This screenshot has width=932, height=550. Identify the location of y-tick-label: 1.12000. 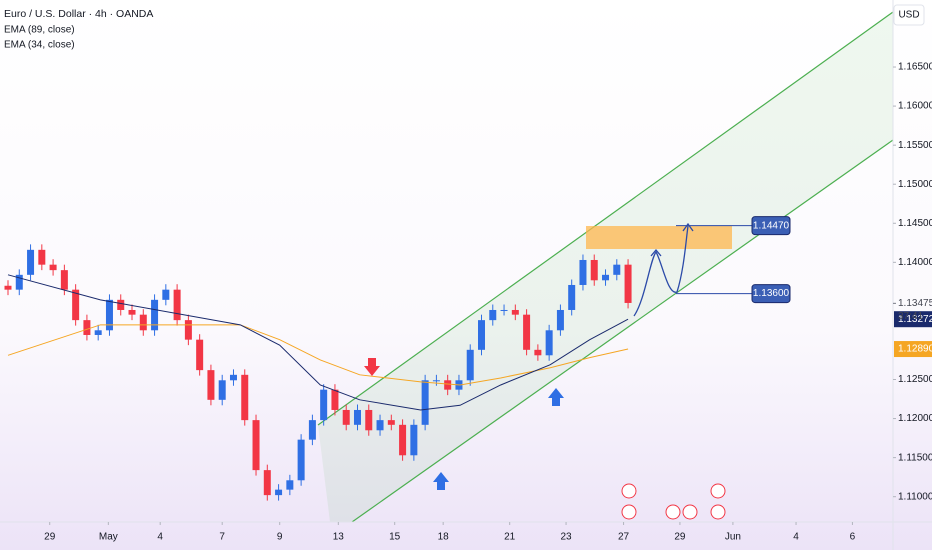
(915, 418).